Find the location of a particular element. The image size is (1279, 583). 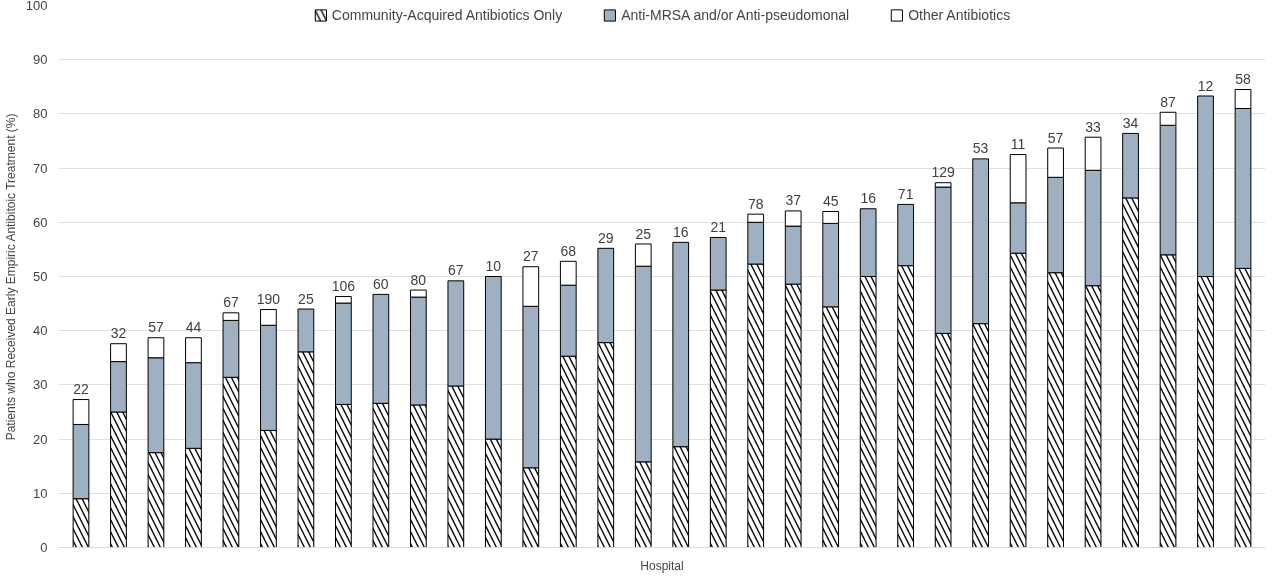

y-tick-label: 90 is located at coordinates (40, 60).